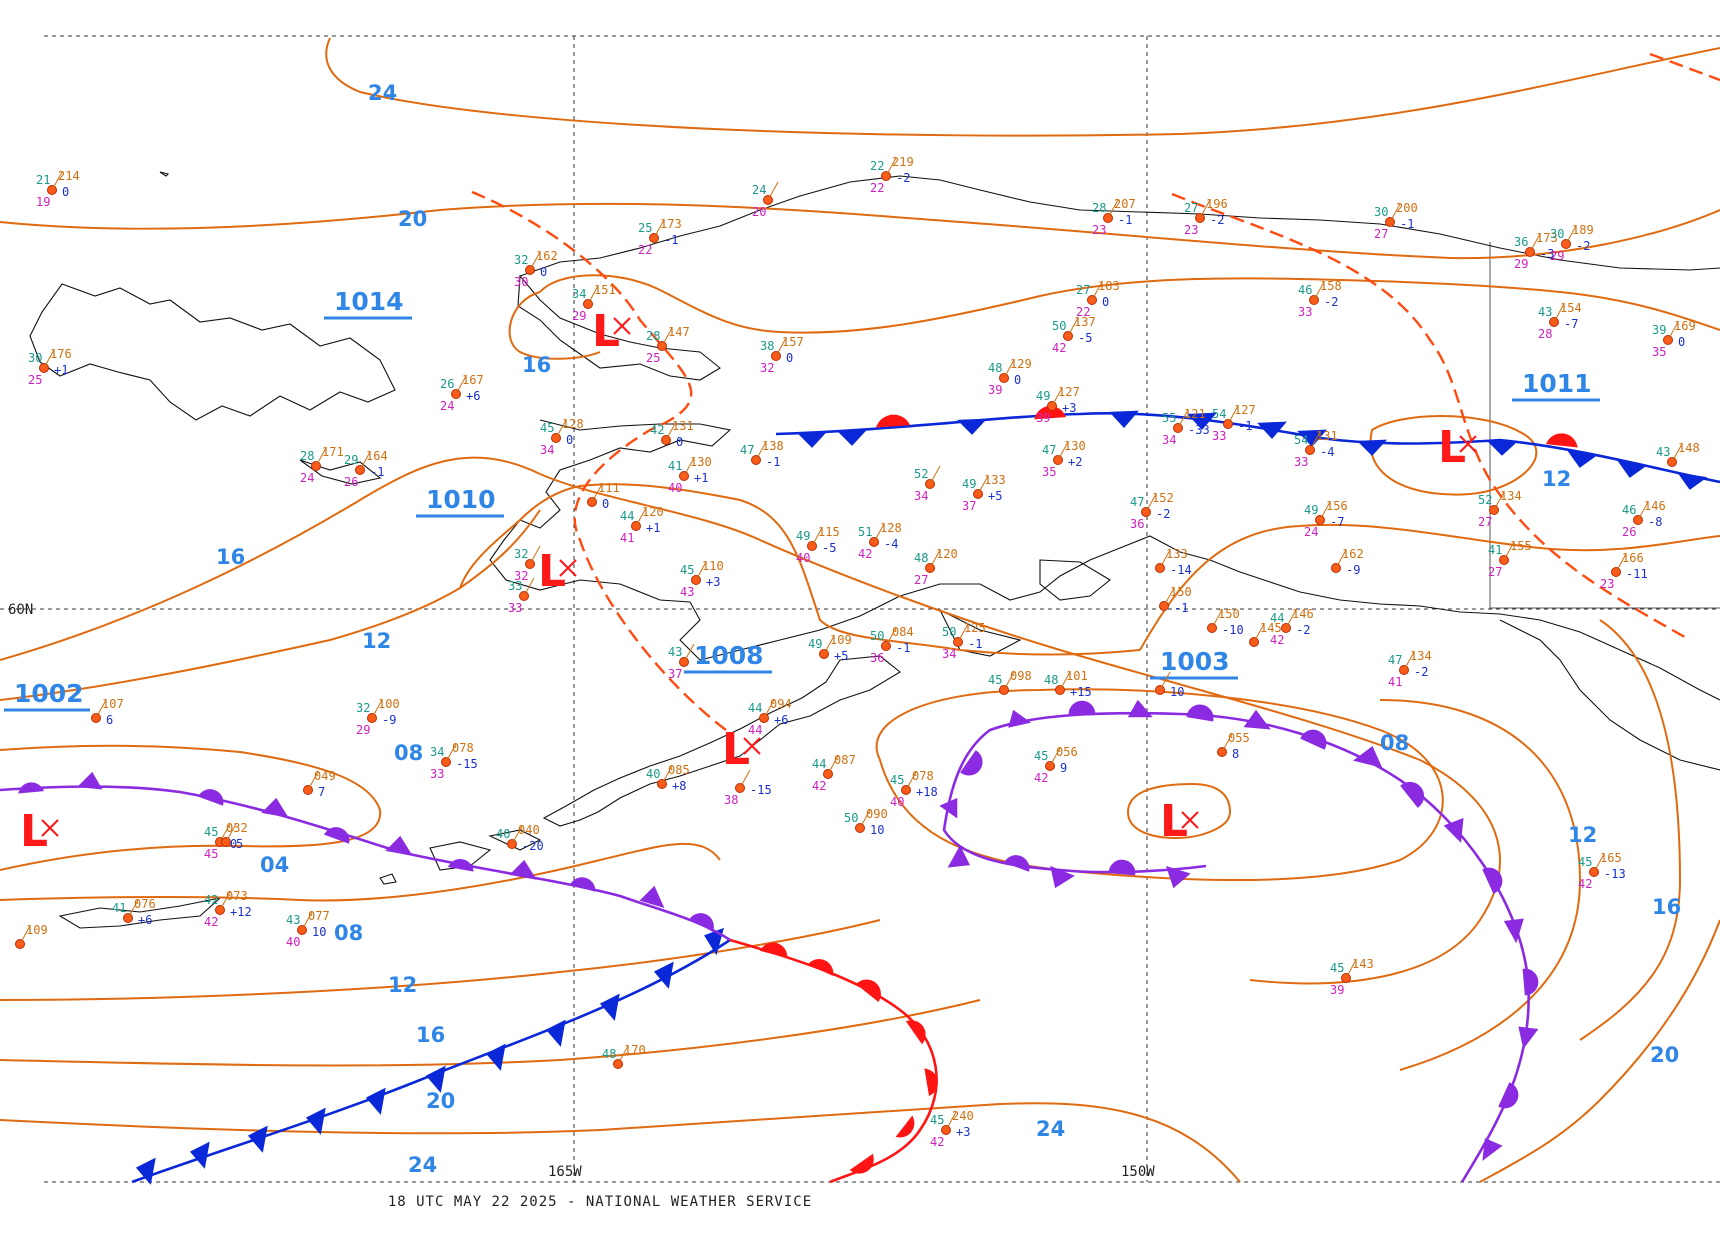  What do you see at coordinates (1353, 570) in the screenshot?
I see `station-pressure-tendency: -9` at bounding box center [1353, 570].